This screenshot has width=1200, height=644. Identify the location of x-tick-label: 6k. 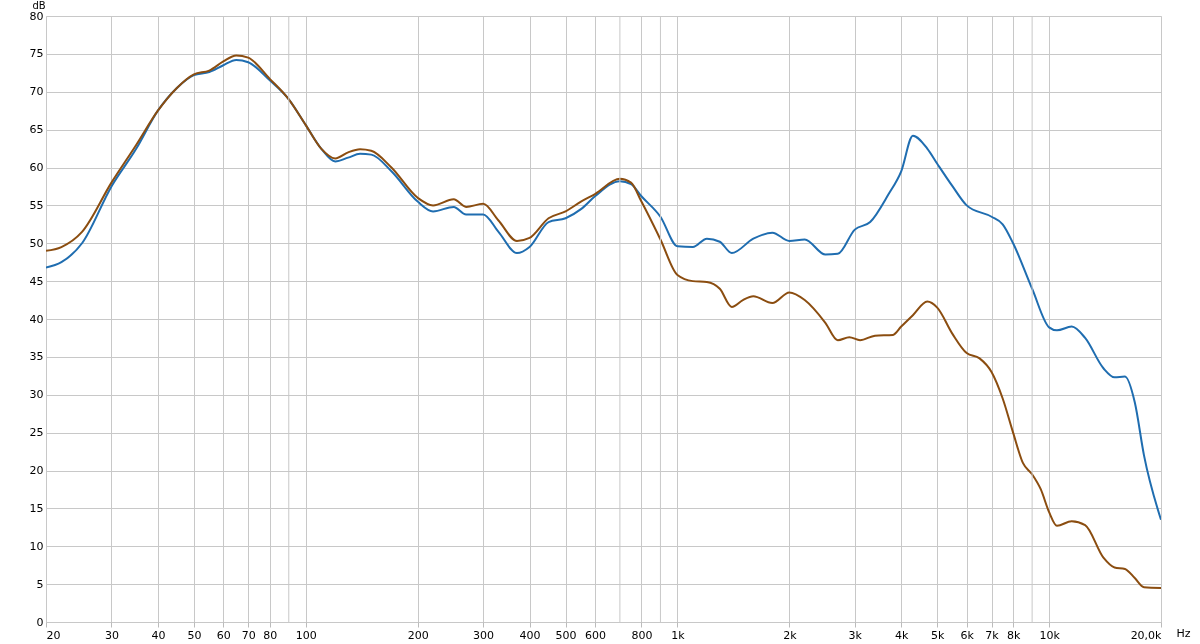
(967, 635).